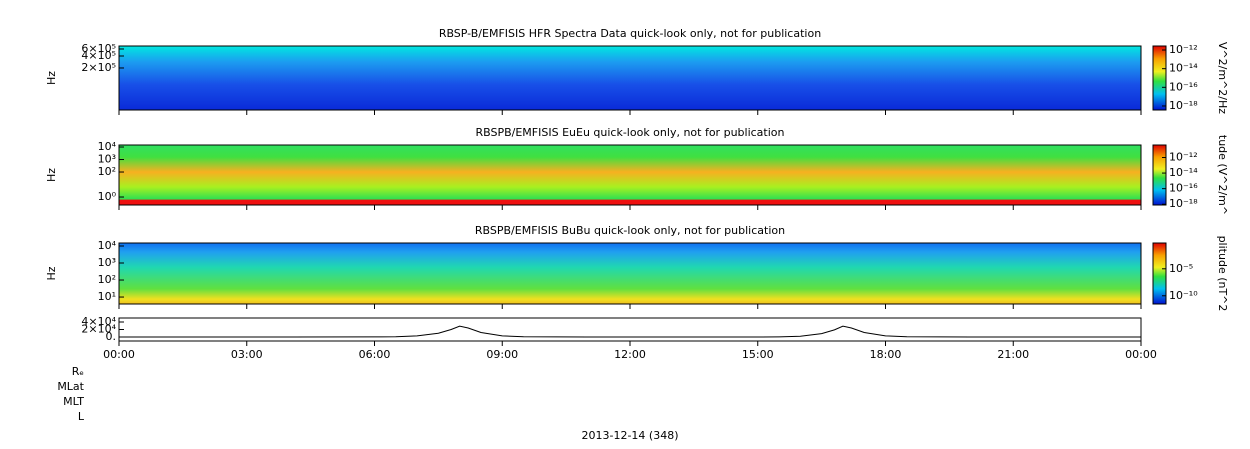 The height and width of the screenshot is (449, 1250). What do you see at coordinates (98, 321) in the screenshot?
I see `y-tick-label: 4×10⁴` at bounding box center [98, 321].